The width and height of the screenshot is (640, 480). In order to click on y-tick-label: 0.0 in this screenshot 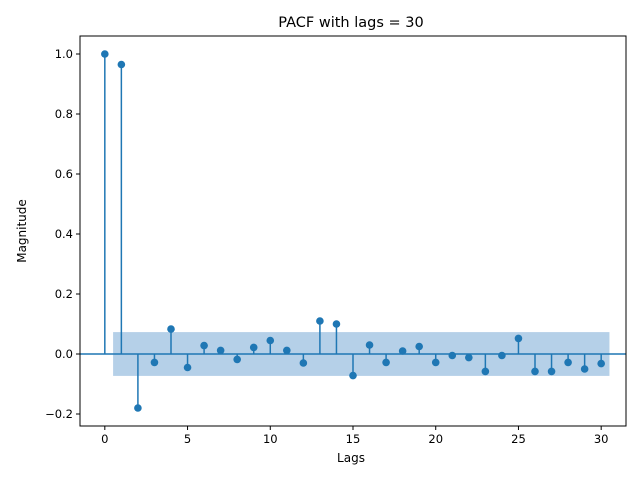, I will do `click(64, 354)`.